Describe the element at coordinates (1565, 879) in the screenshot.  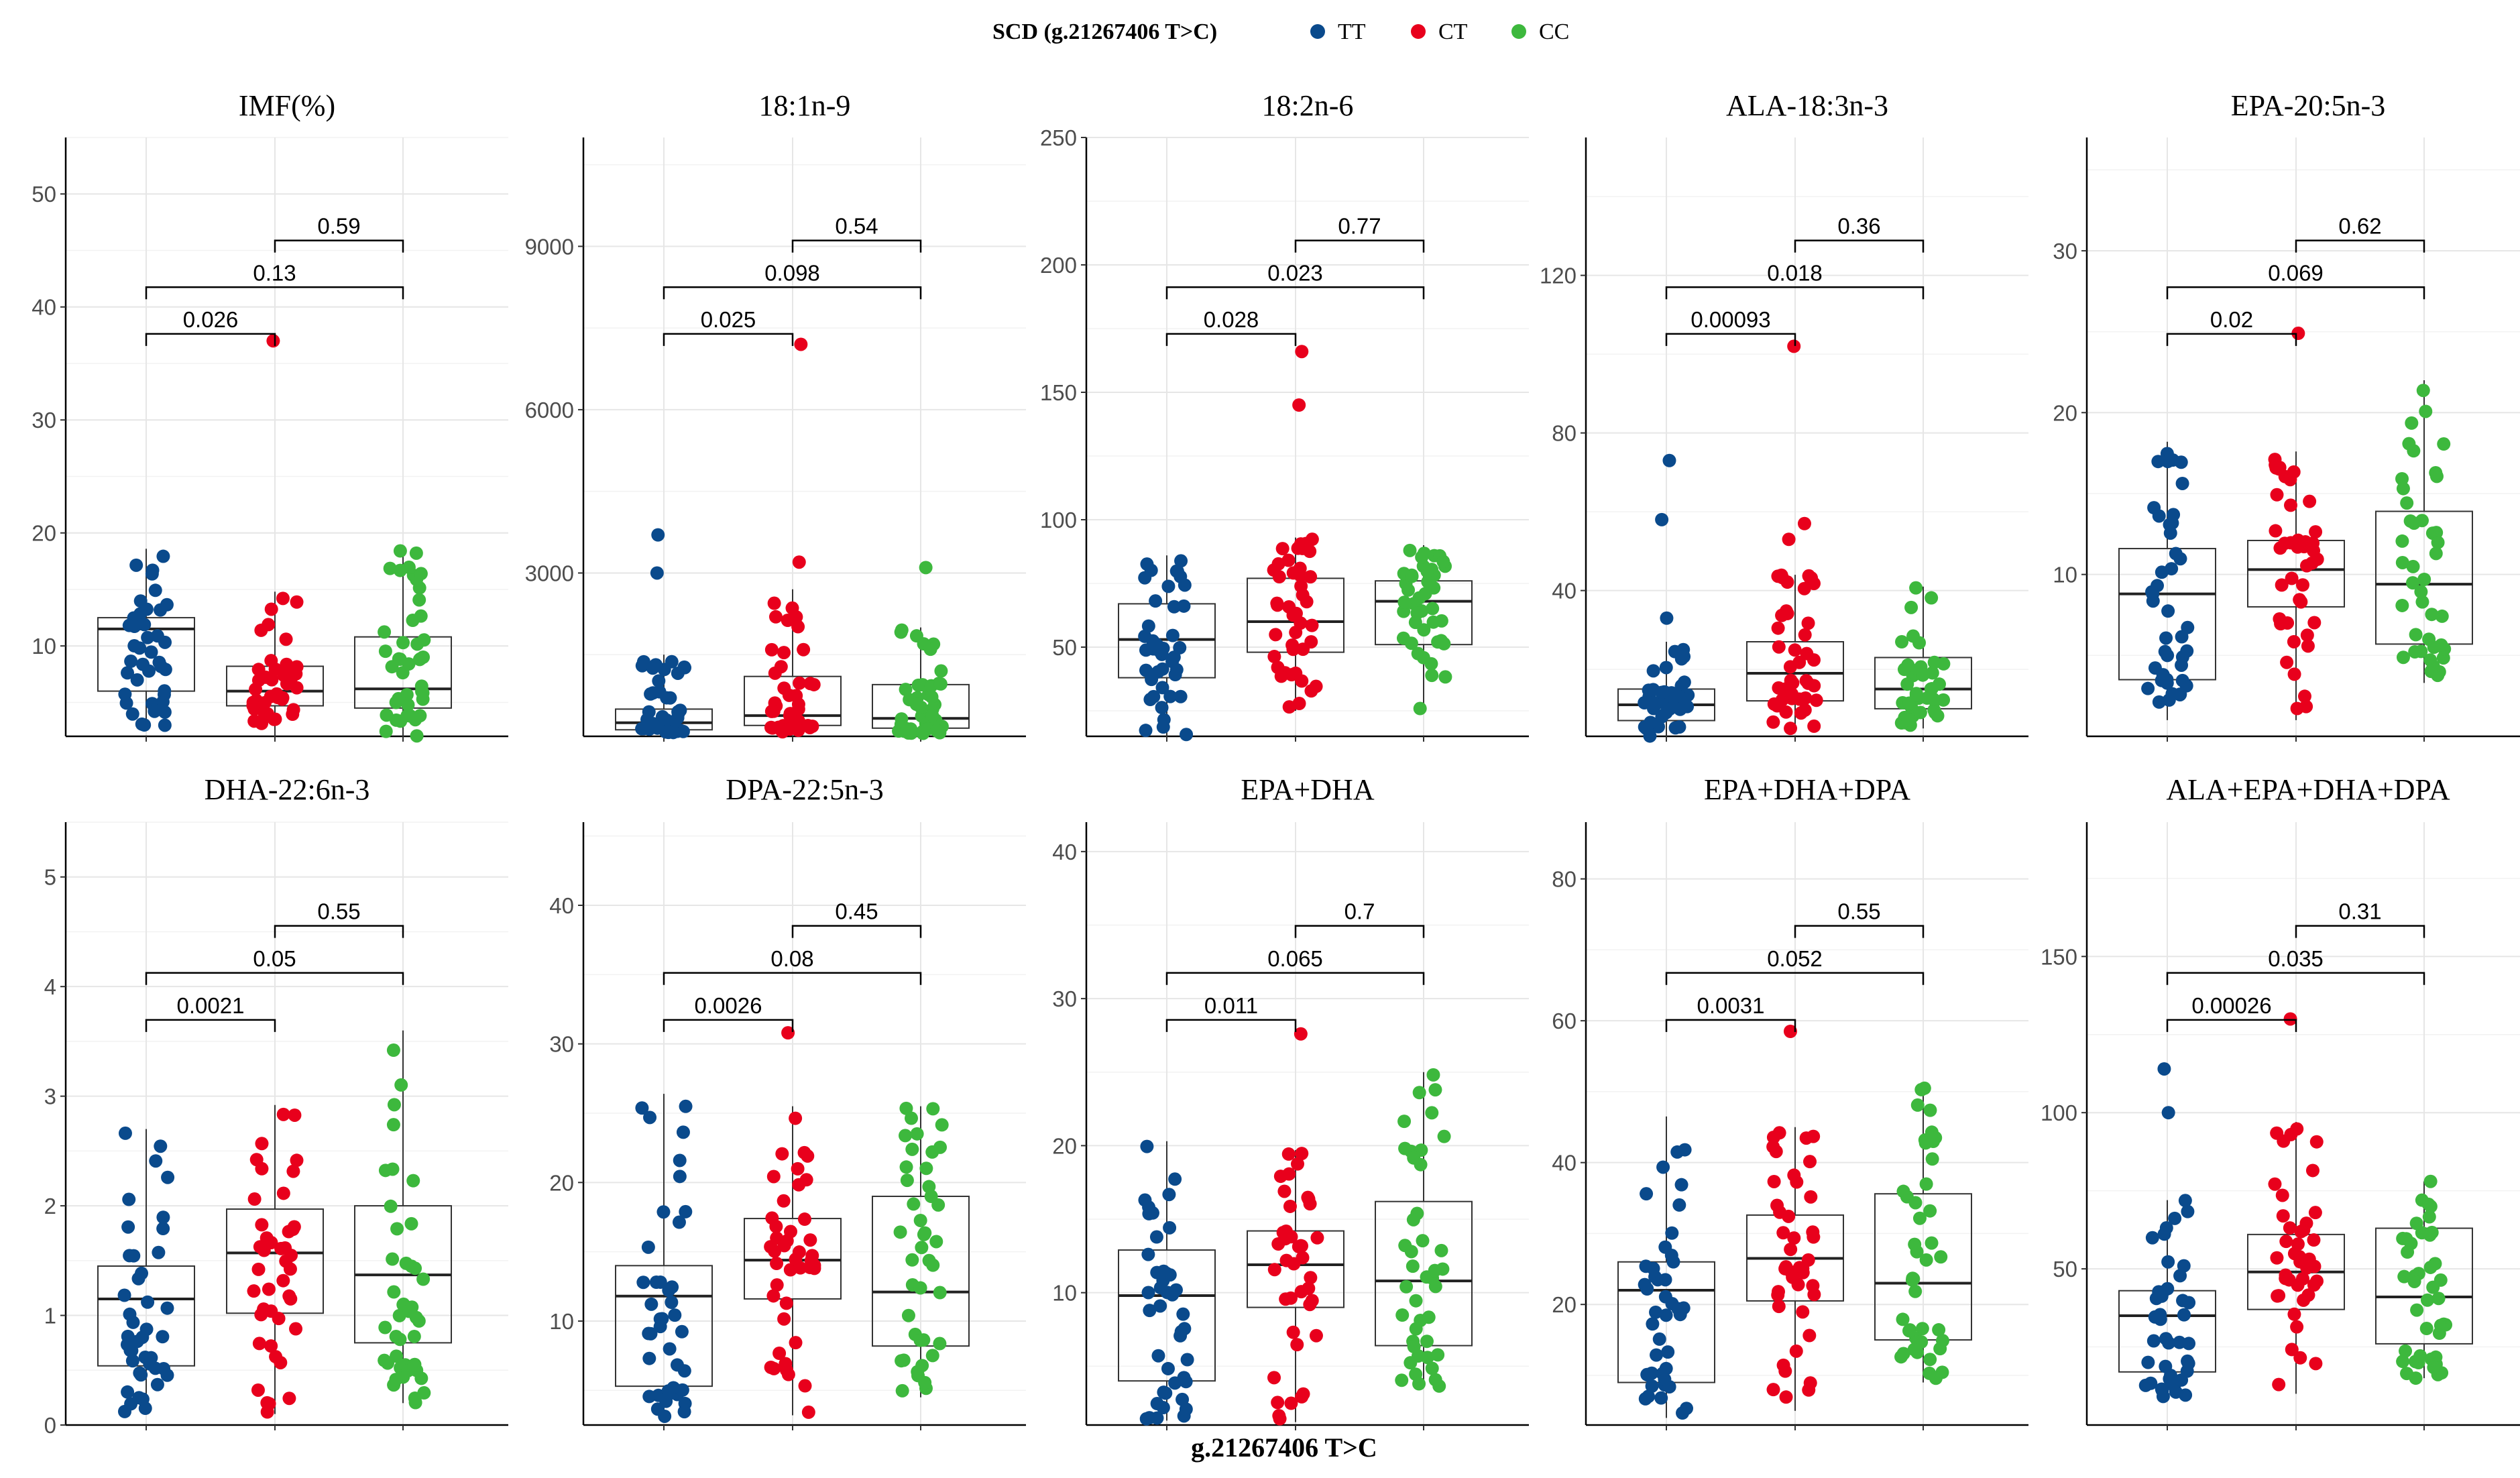
I see `y-tick-label: 80` at that location.